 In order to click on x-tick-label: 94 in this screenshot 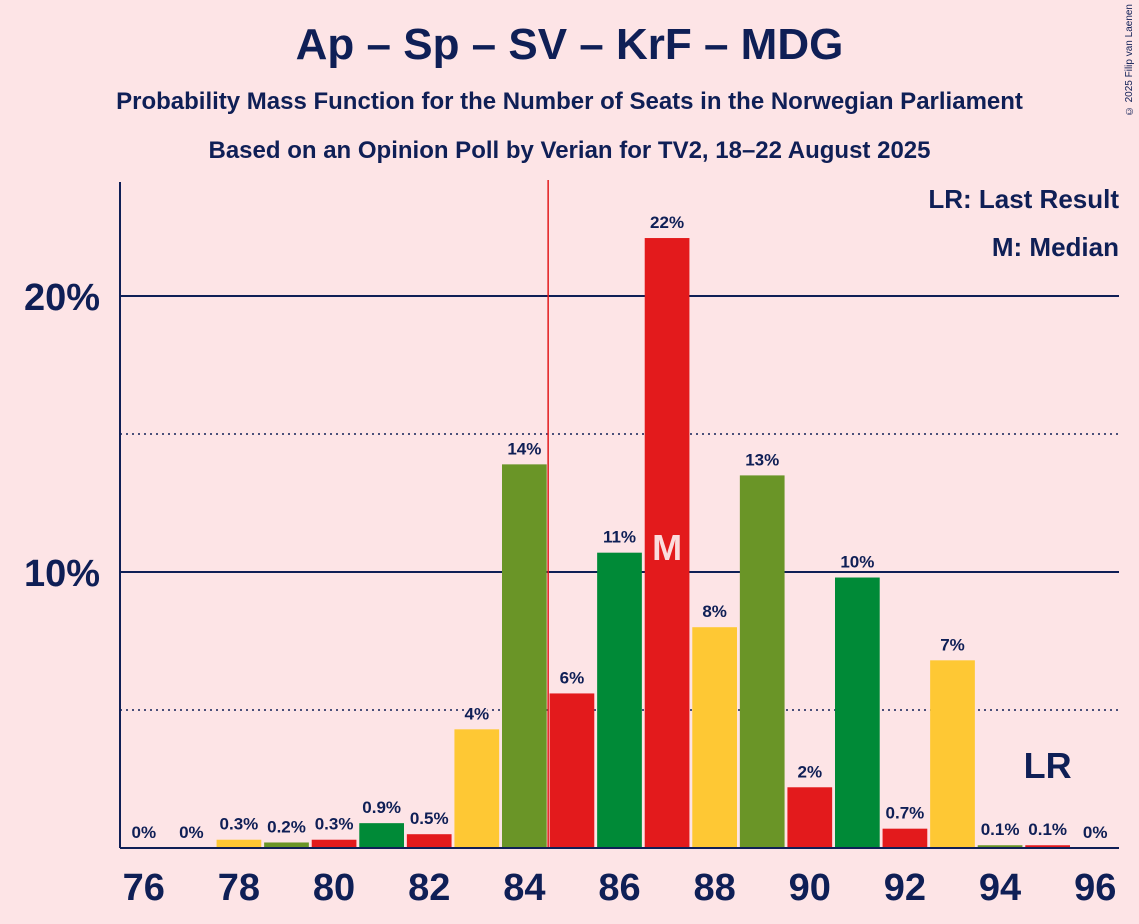, I will do `click(1000, 888)`.